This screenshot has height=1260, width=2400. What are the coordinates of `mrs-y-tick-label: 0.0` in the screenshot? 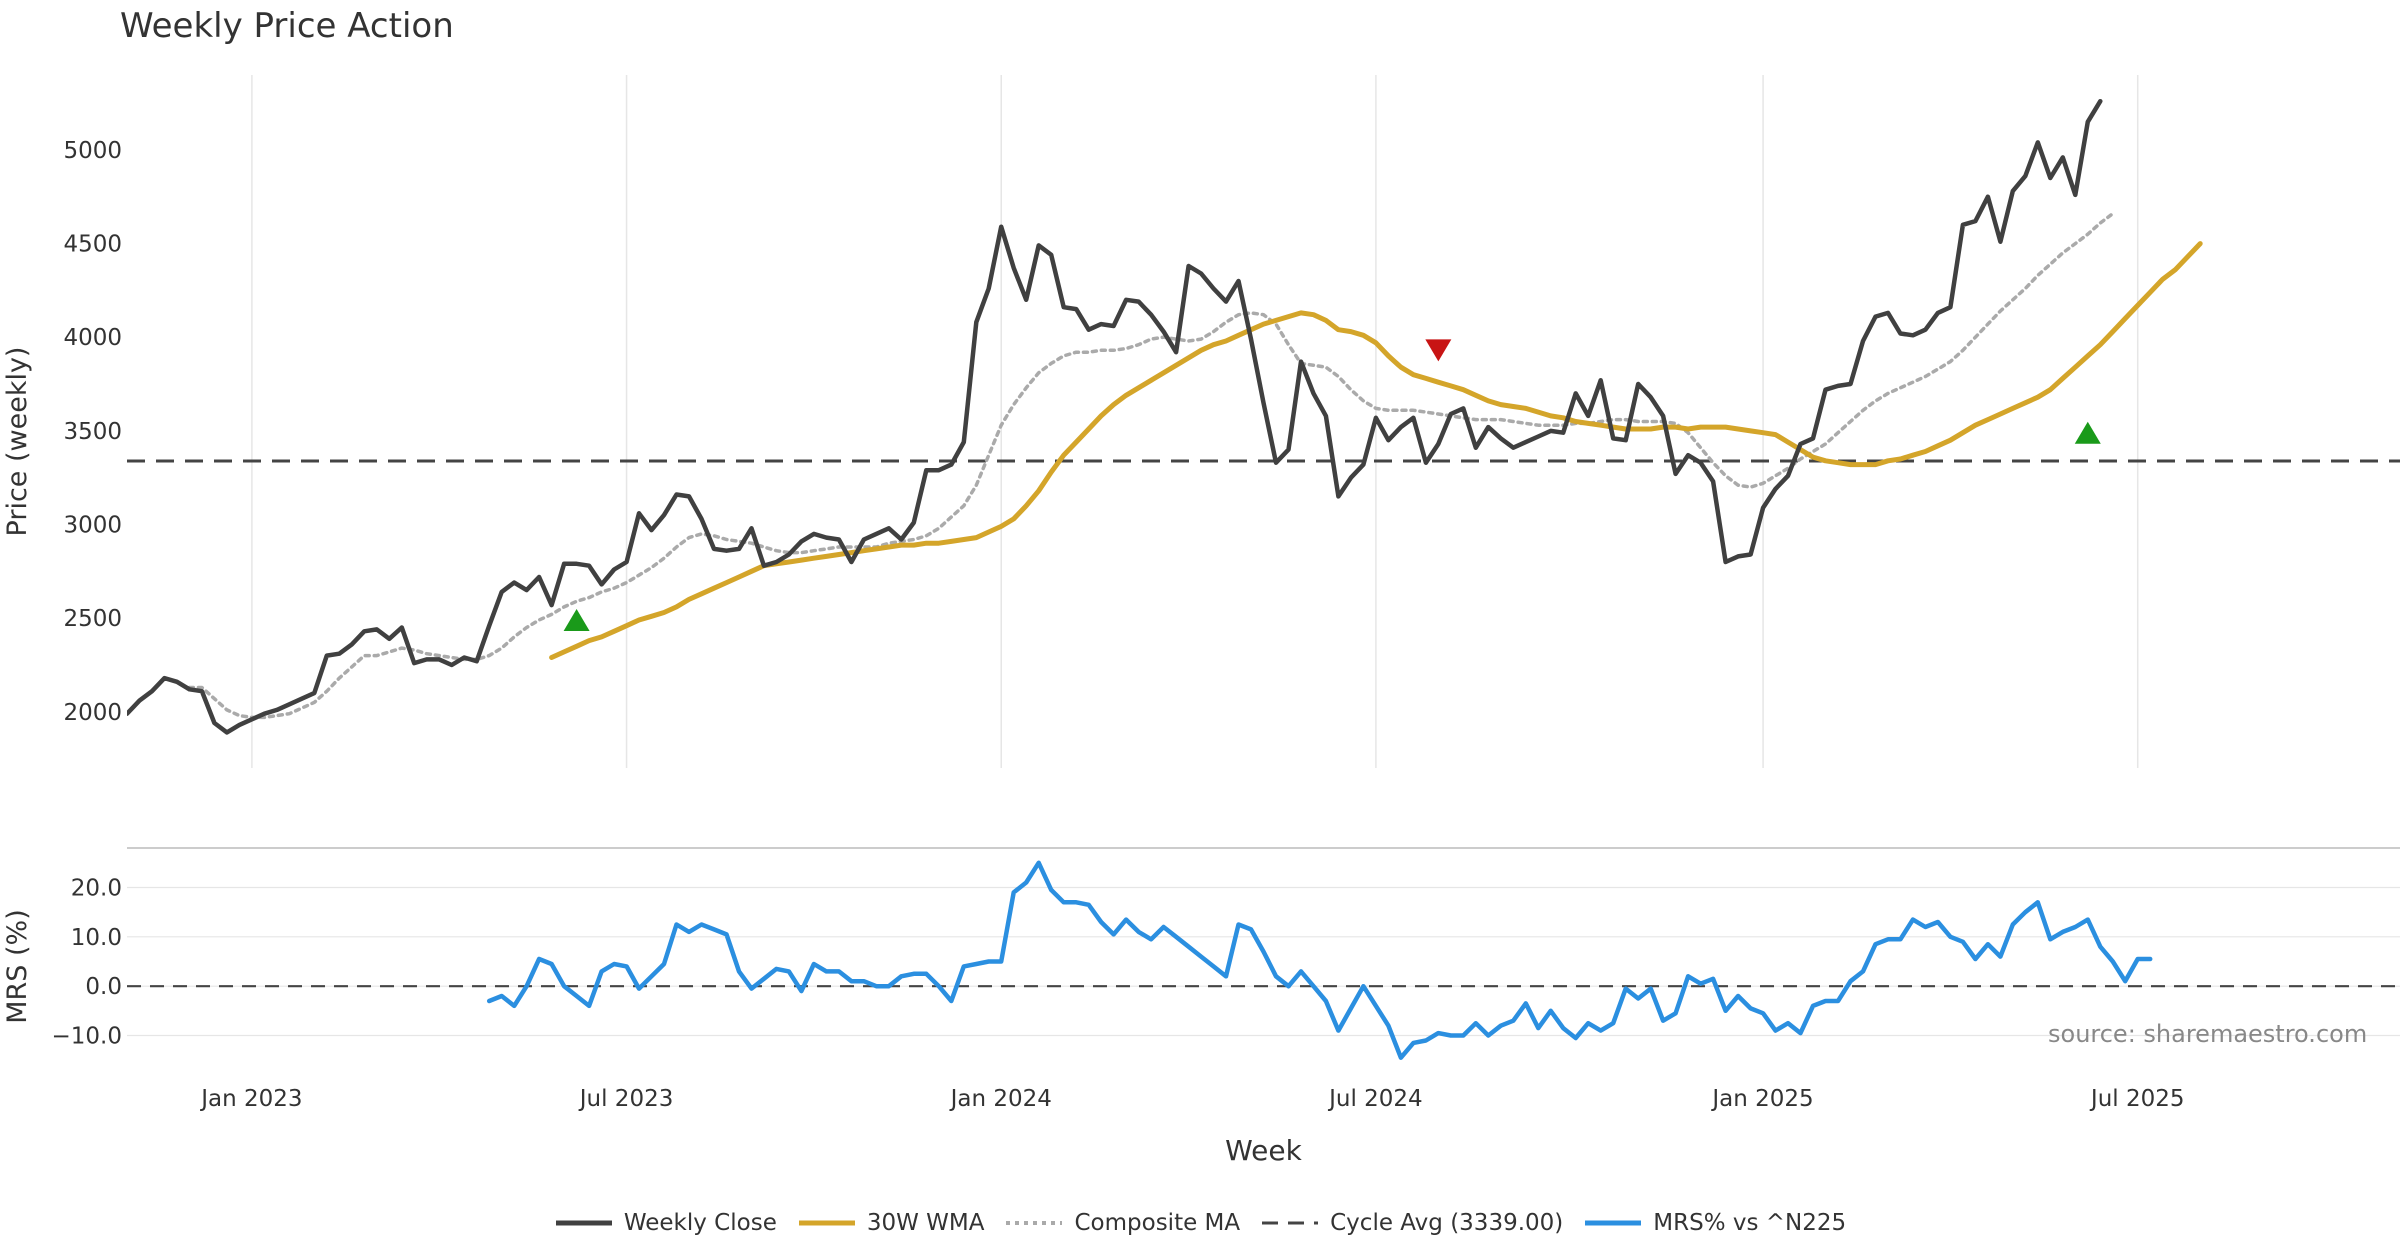 It's located at (103, 987).